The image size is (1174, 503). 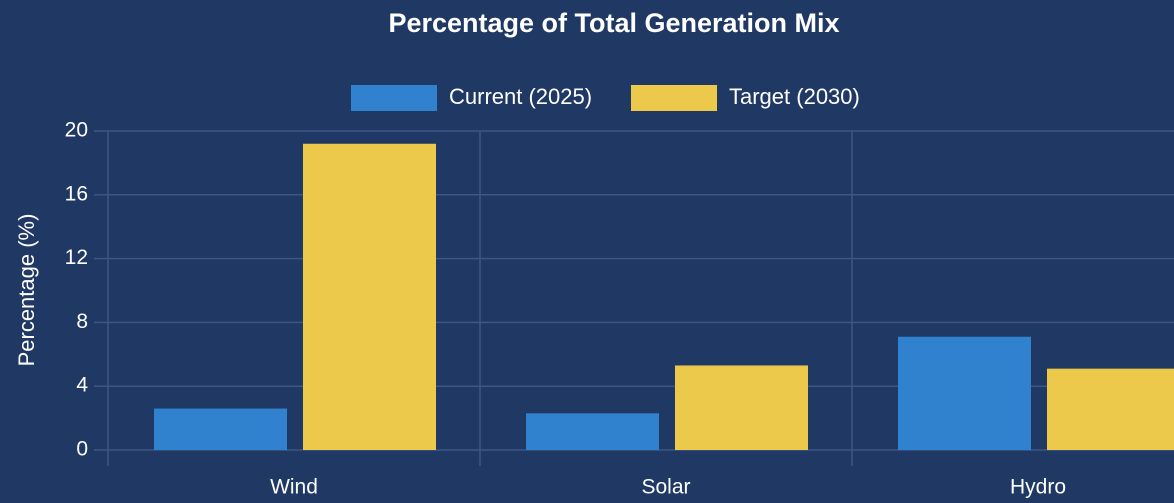 I want to click on y-tick-label: 16, so click(x=76, y=193).